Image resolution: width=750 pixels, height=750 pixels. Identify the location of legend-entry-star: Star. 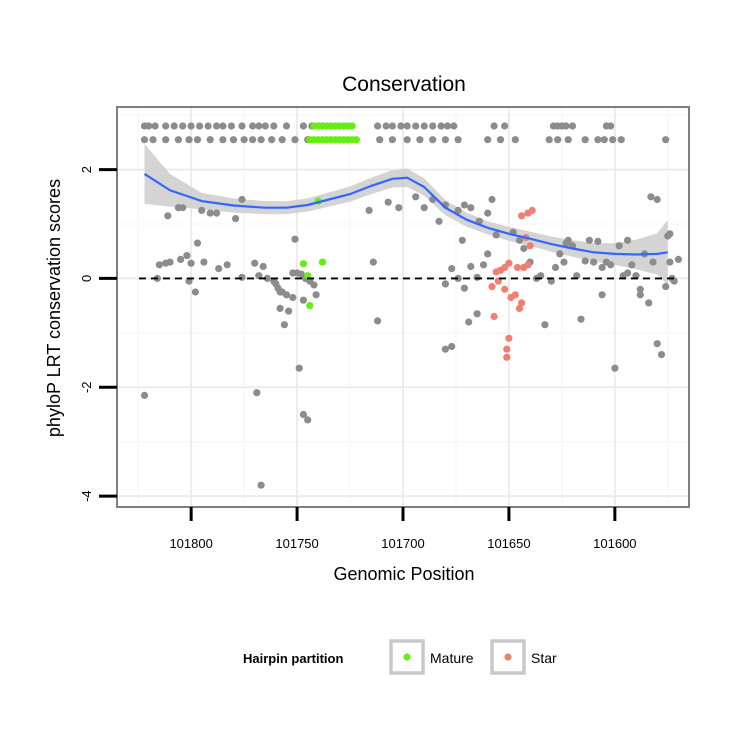
(523, 657).